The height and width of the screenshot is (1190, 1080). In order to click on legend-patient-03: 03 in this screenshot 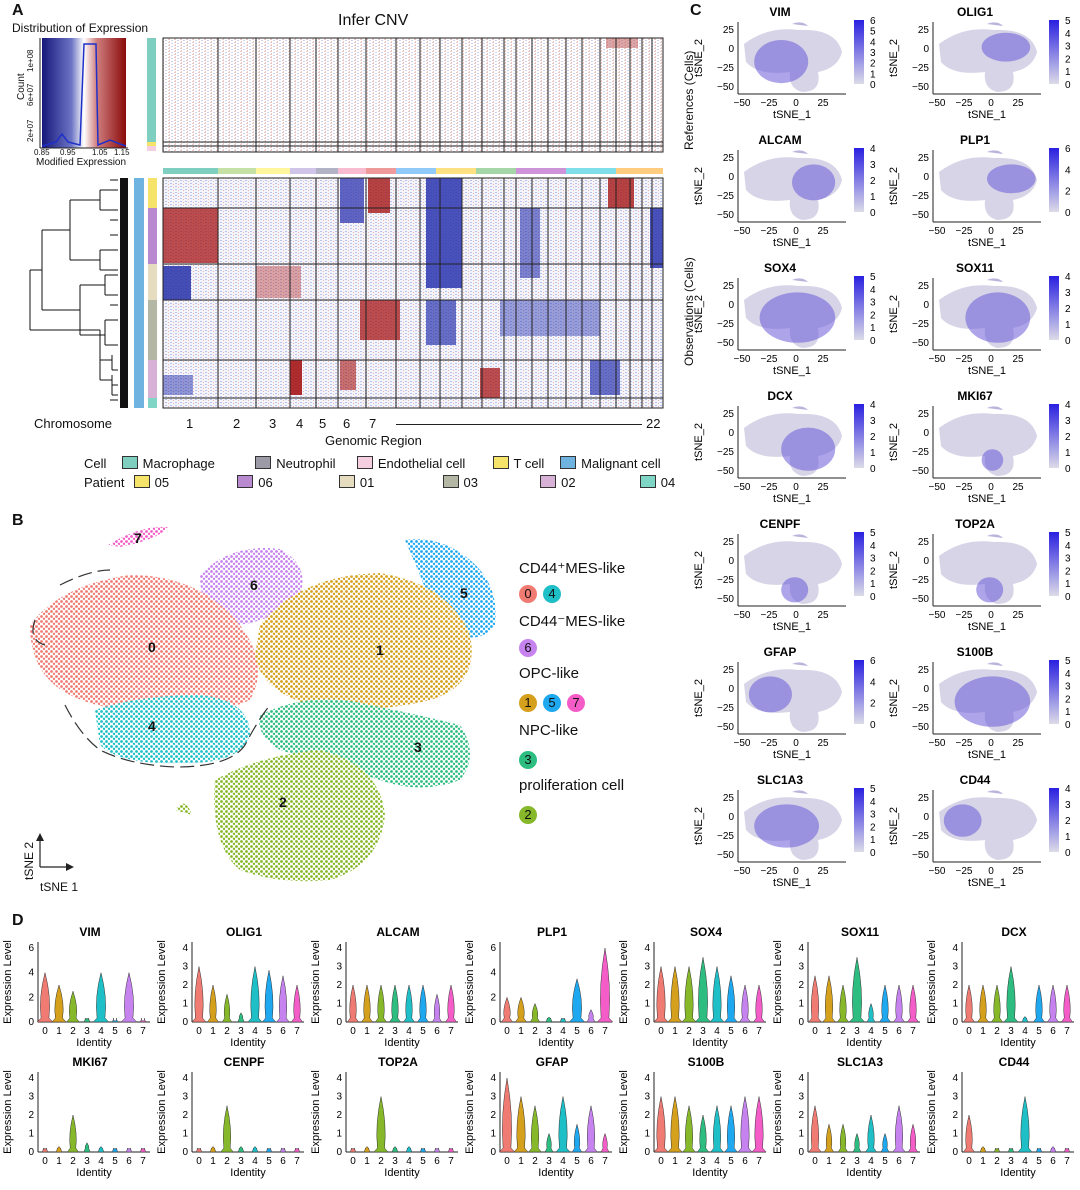, I will do `click(470, 482)`.